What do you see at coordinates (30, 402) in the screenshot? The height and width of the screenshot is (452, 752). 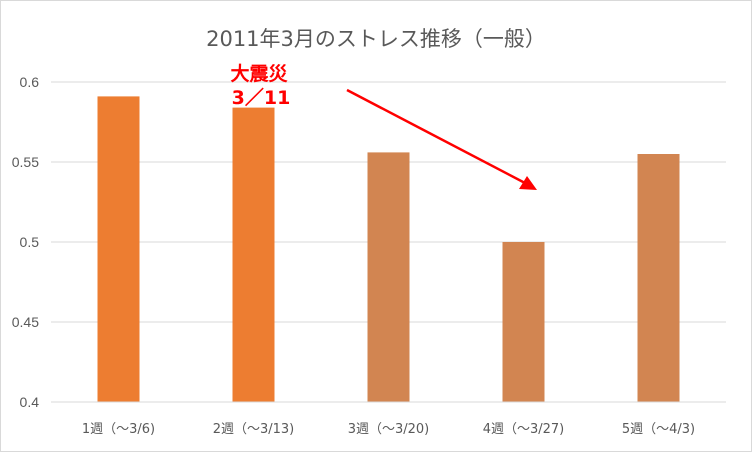 I see `y-tick-label: 0.4` at bounding box center [30, 402].